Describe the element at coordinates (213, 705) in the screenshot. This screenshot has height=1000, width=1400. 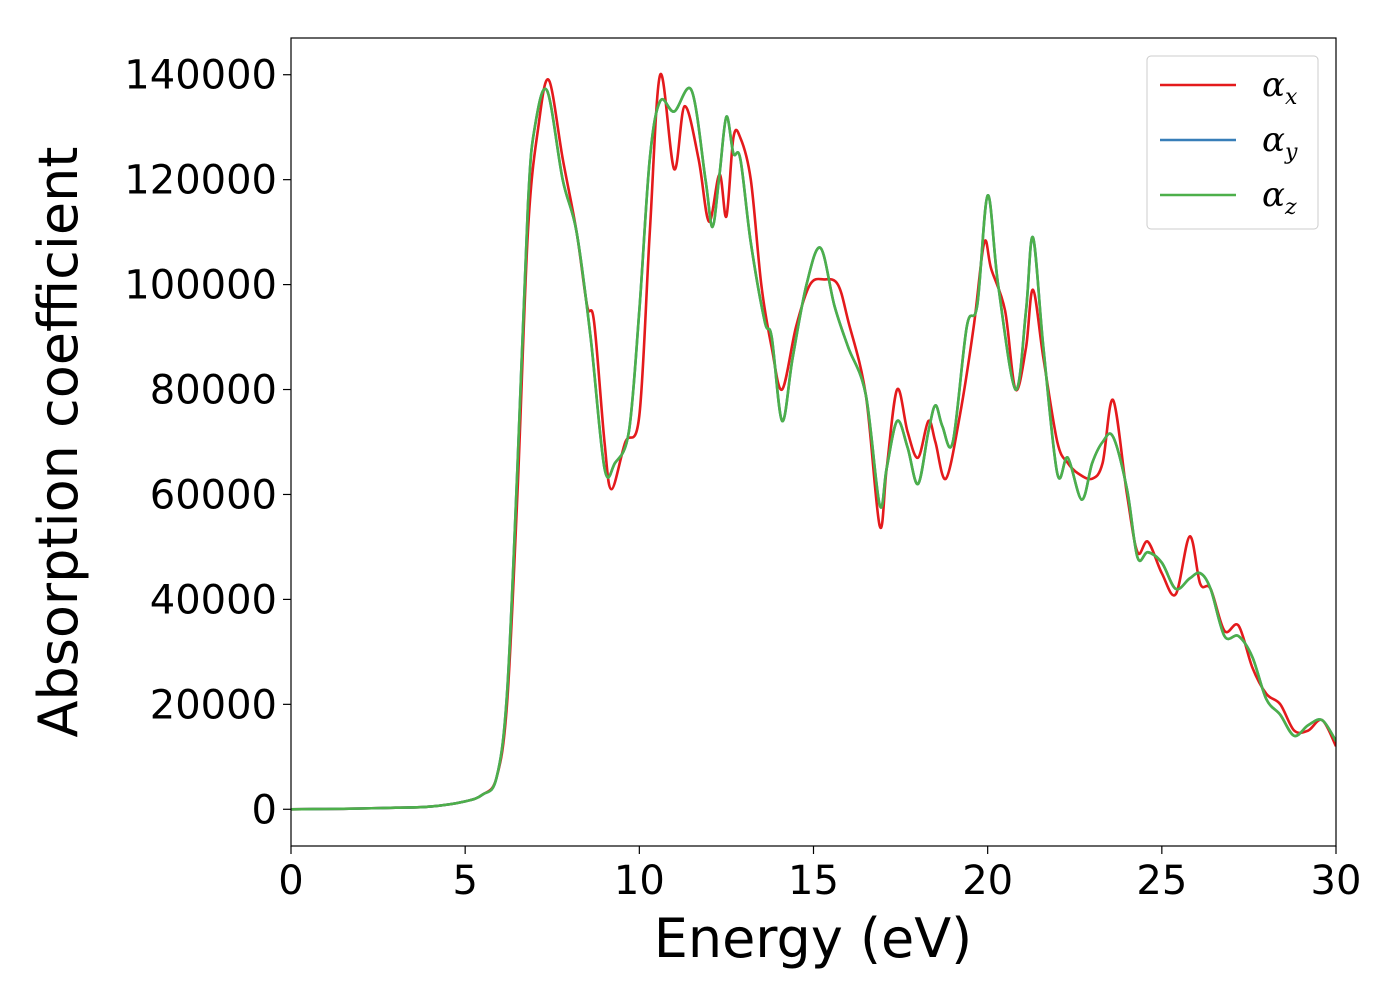
I see `y-tick-label: 20000` at that location.